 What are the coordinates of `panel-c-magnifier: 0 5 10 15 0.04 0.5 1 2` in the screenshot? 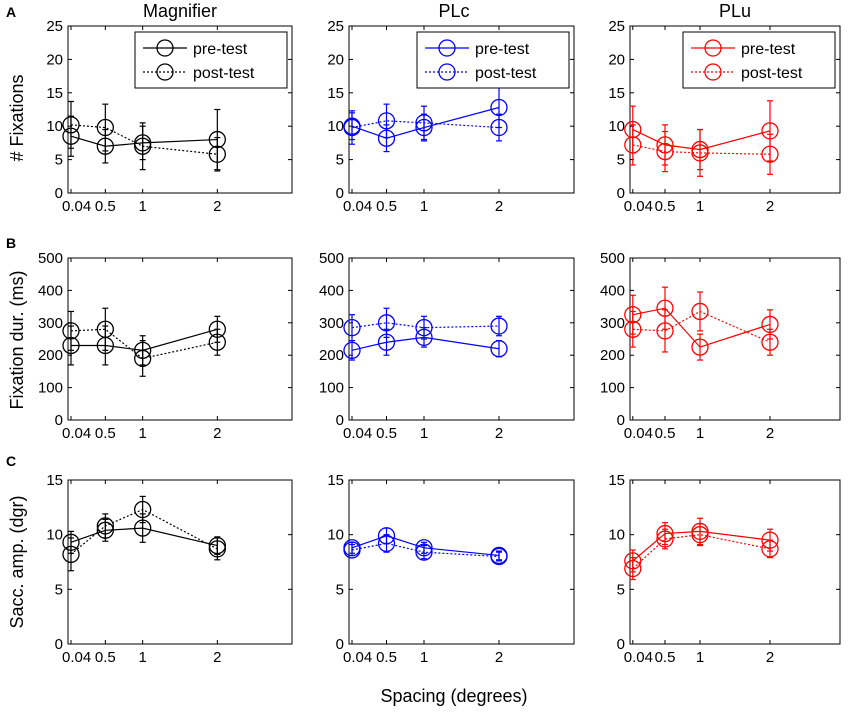 It's located at (169, 569).